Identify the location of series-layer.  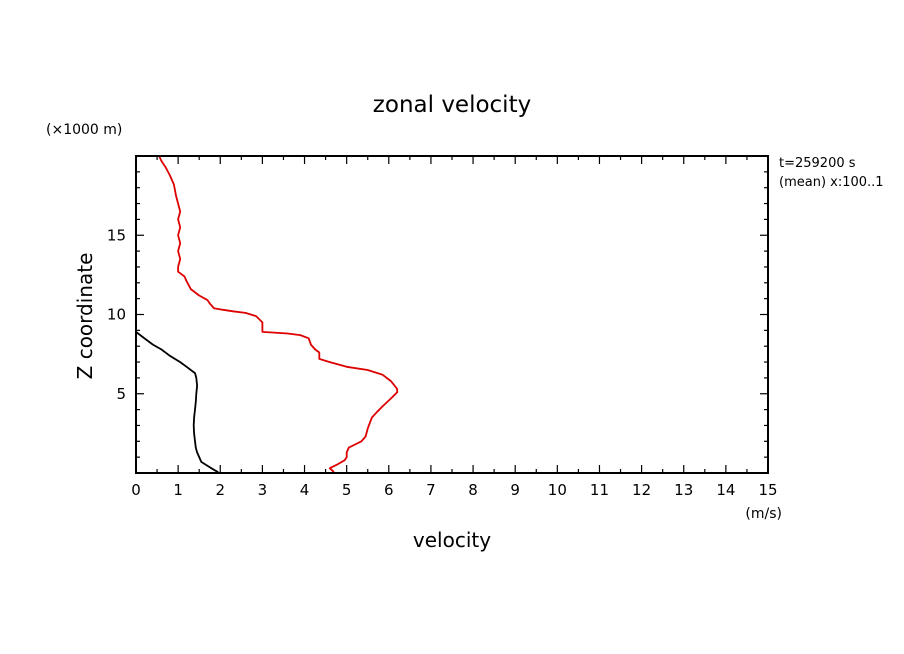
(267, 314).